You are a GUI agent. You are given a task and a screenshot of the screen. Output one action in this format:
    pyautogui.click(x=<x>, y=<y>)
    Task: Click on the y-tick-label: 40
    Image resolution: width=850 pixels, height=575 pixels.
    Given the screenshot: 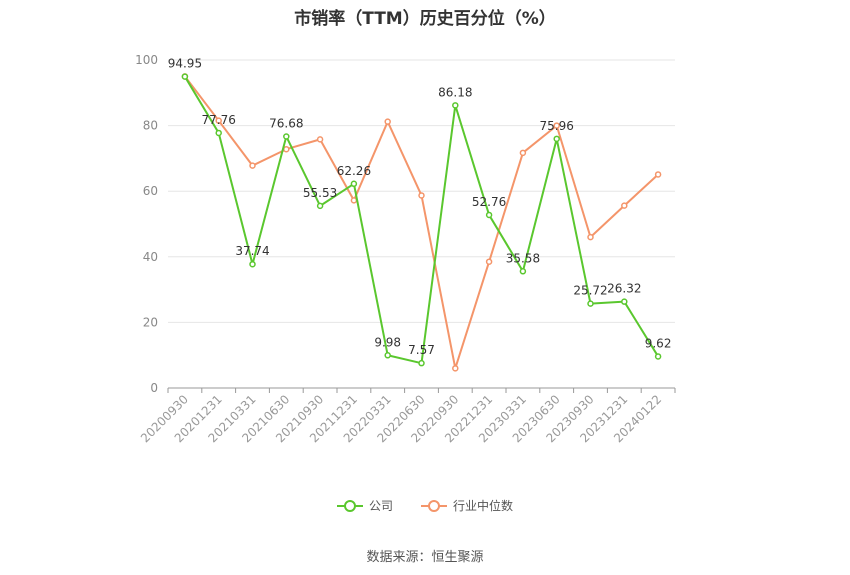 What is the action you would take?
    pyautogui.click(x=150, y=257)
    